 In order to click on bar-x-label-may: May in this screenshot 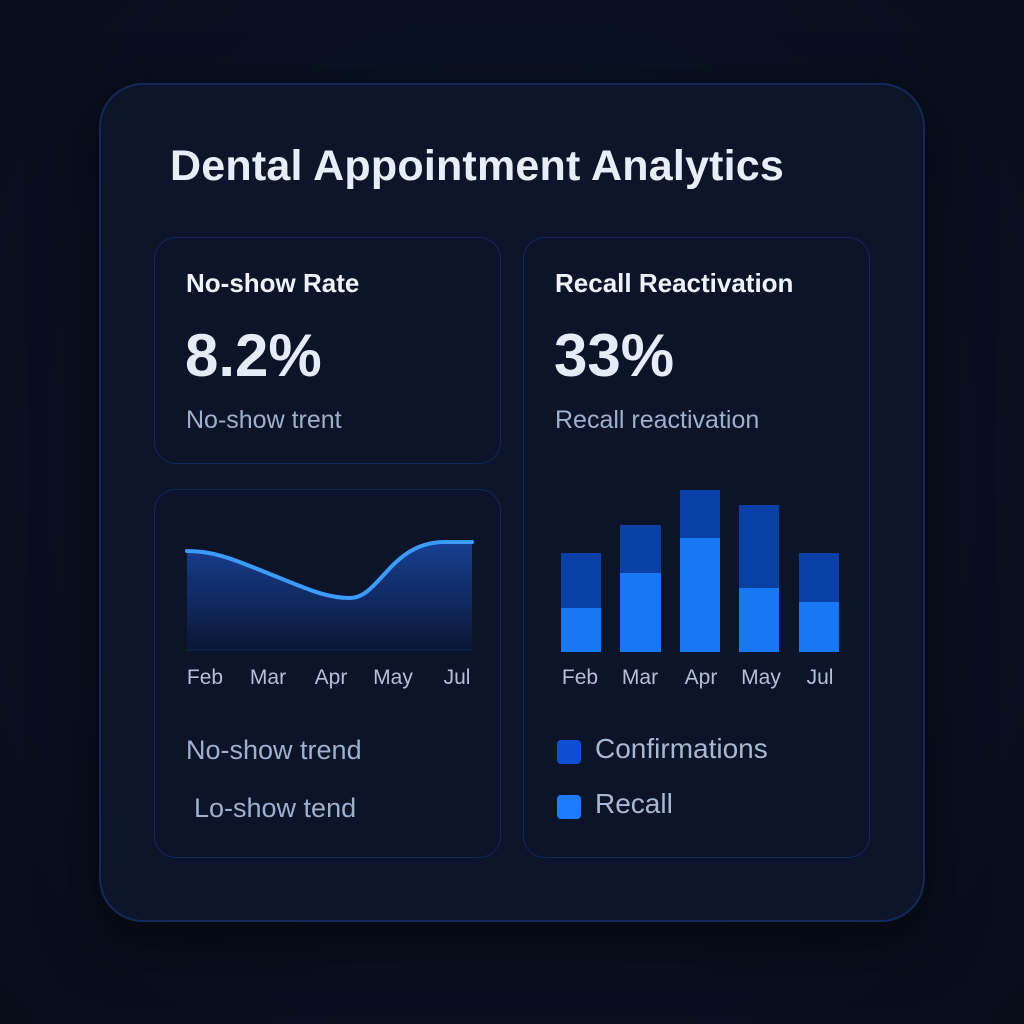, I will do `click(761, 677)`.